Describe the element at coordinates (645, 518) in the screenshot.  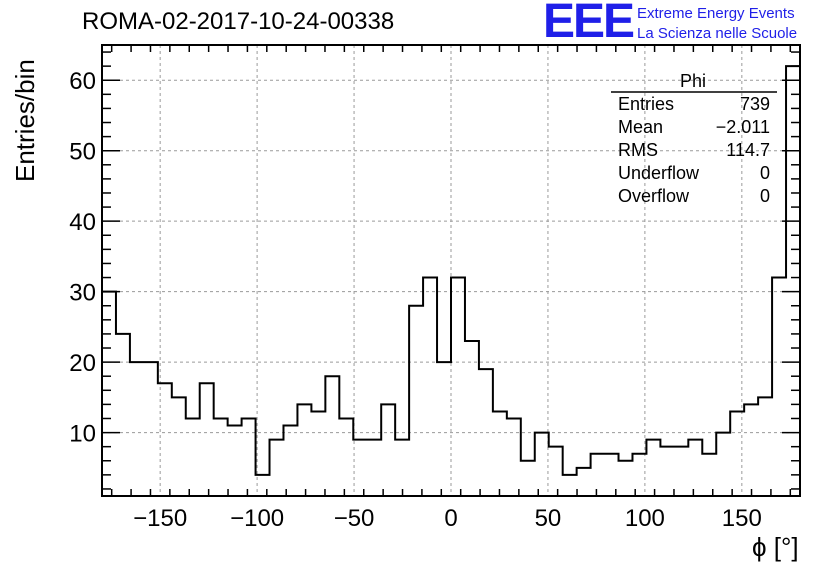
I see `x-tick-label: 100` at that location.